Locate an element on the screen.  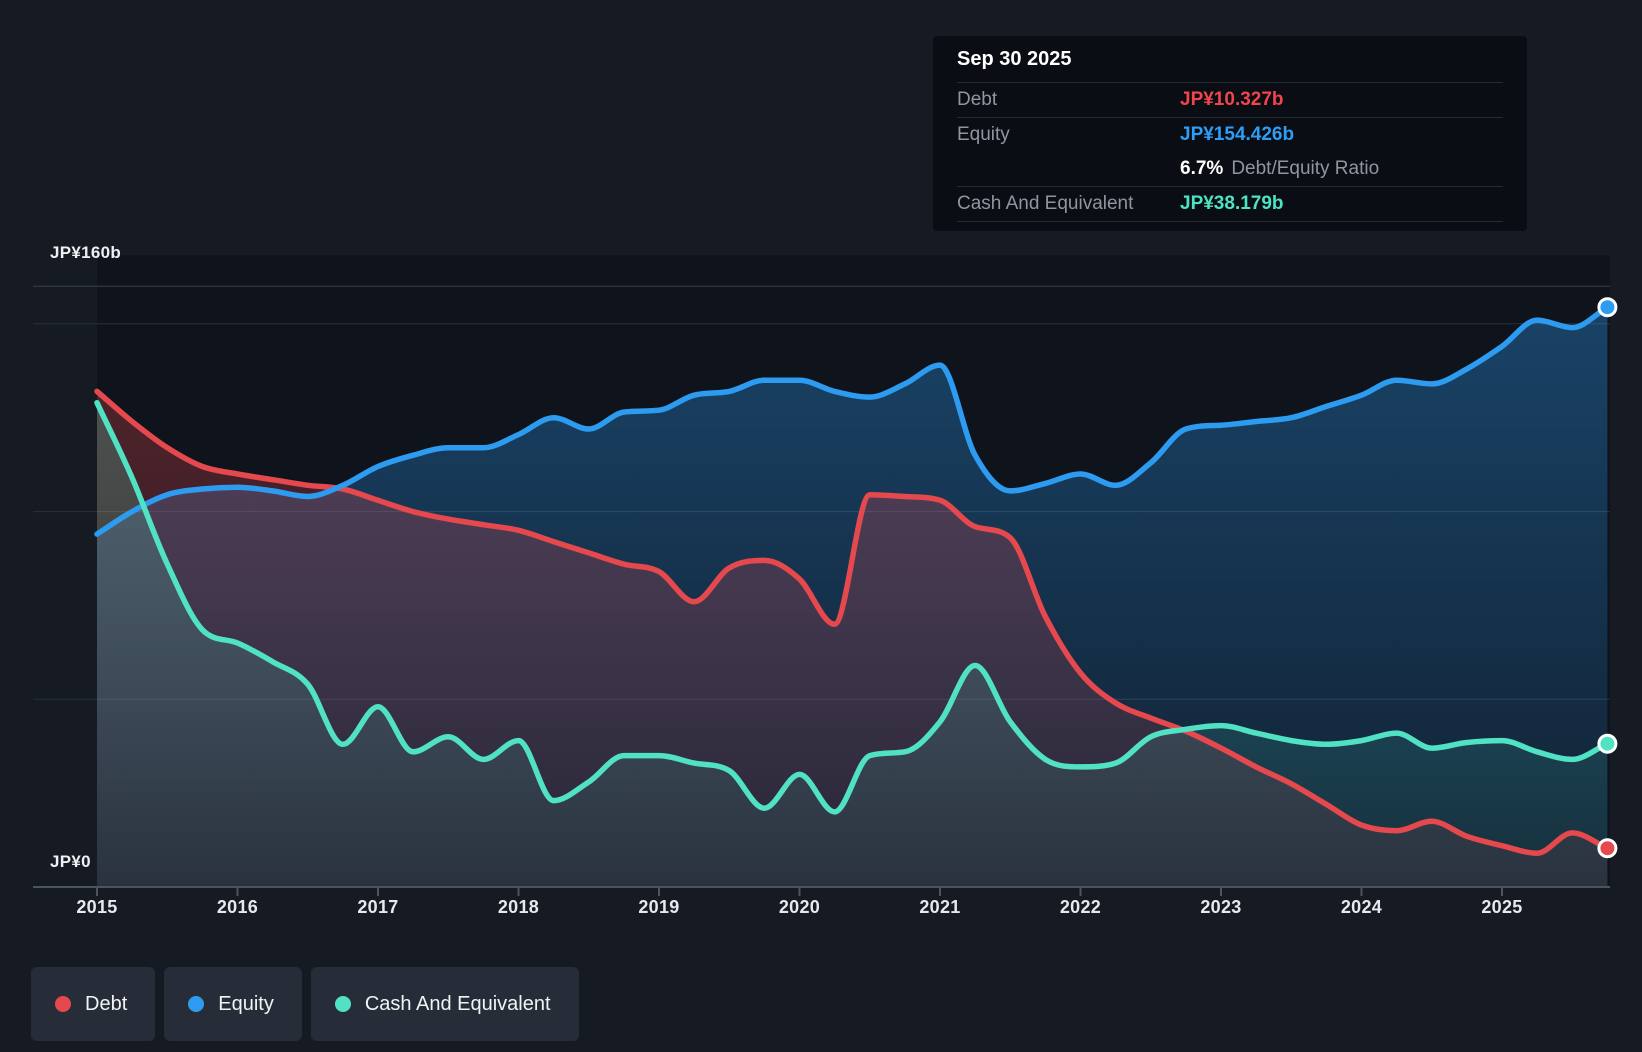
tooltip-date: Sep 30 2025 is located at coordinates (1230, 59).